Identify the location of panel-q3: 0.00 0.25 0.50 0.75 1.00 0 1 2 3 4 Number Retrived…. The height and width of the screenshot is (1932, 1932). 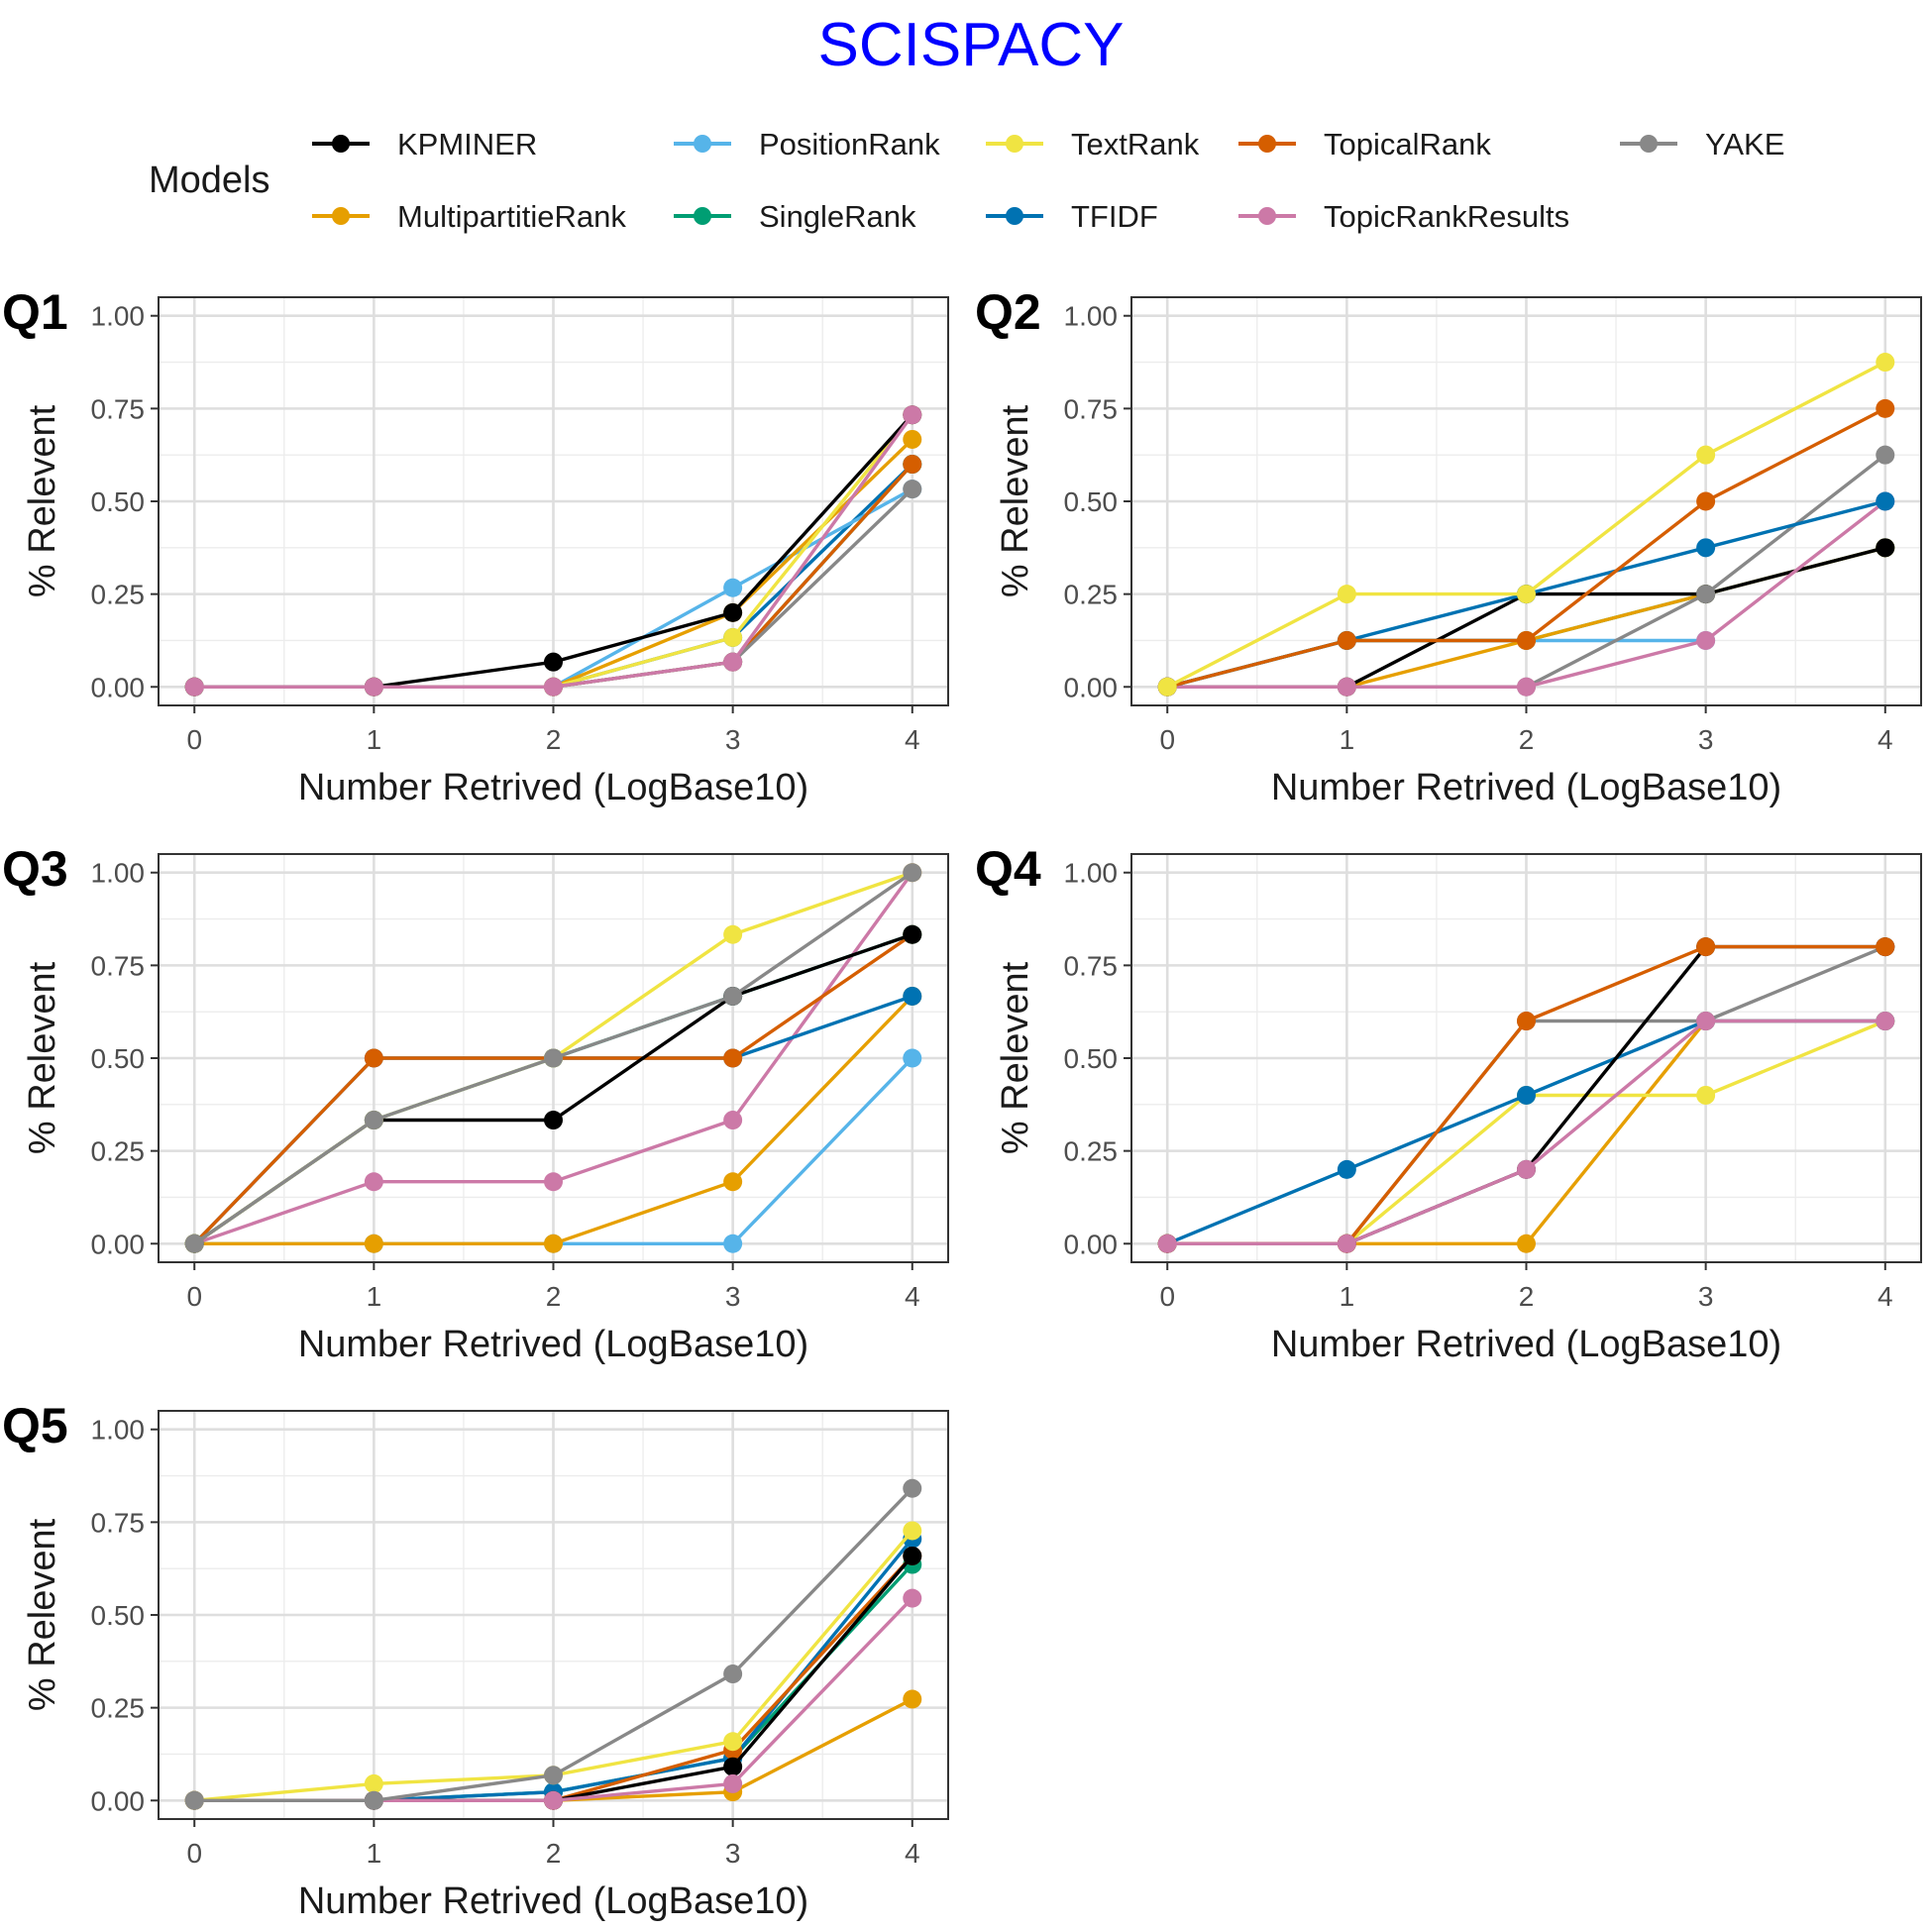
(476, 1103).